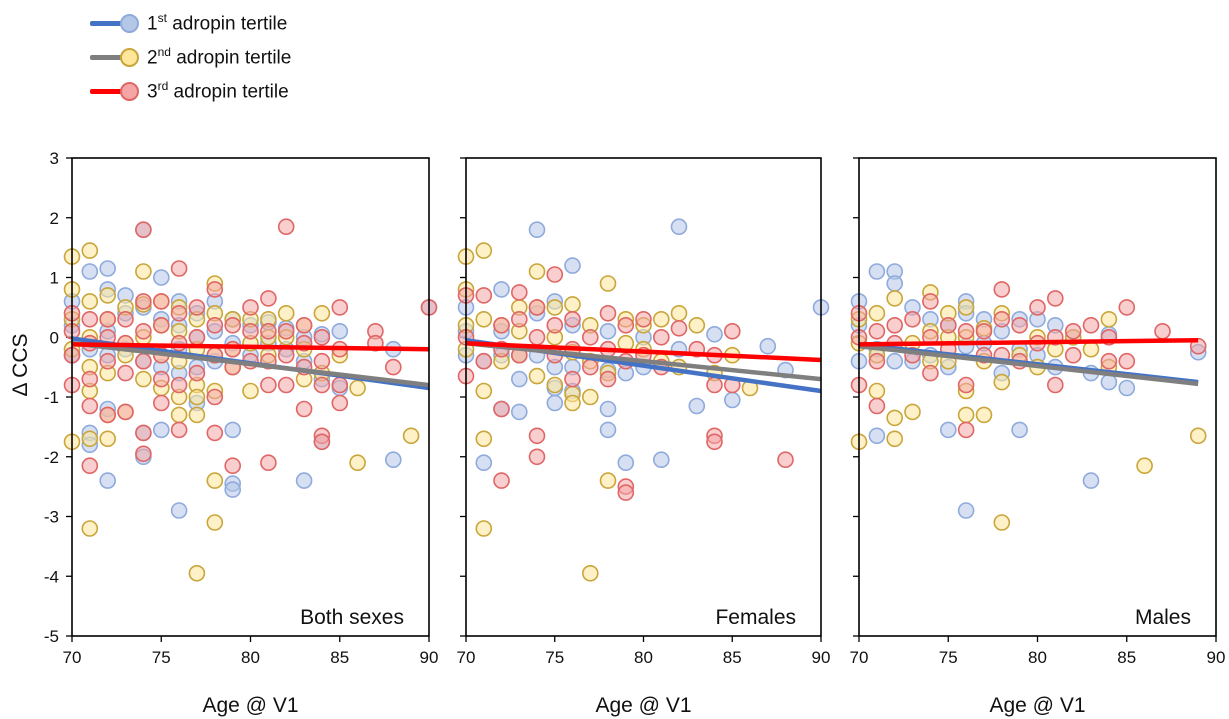 The width and height of the screenshot is (1229, 719). I want to click on legend-item-tertile-2: 2nd adropin tertile, so click(190, 57).